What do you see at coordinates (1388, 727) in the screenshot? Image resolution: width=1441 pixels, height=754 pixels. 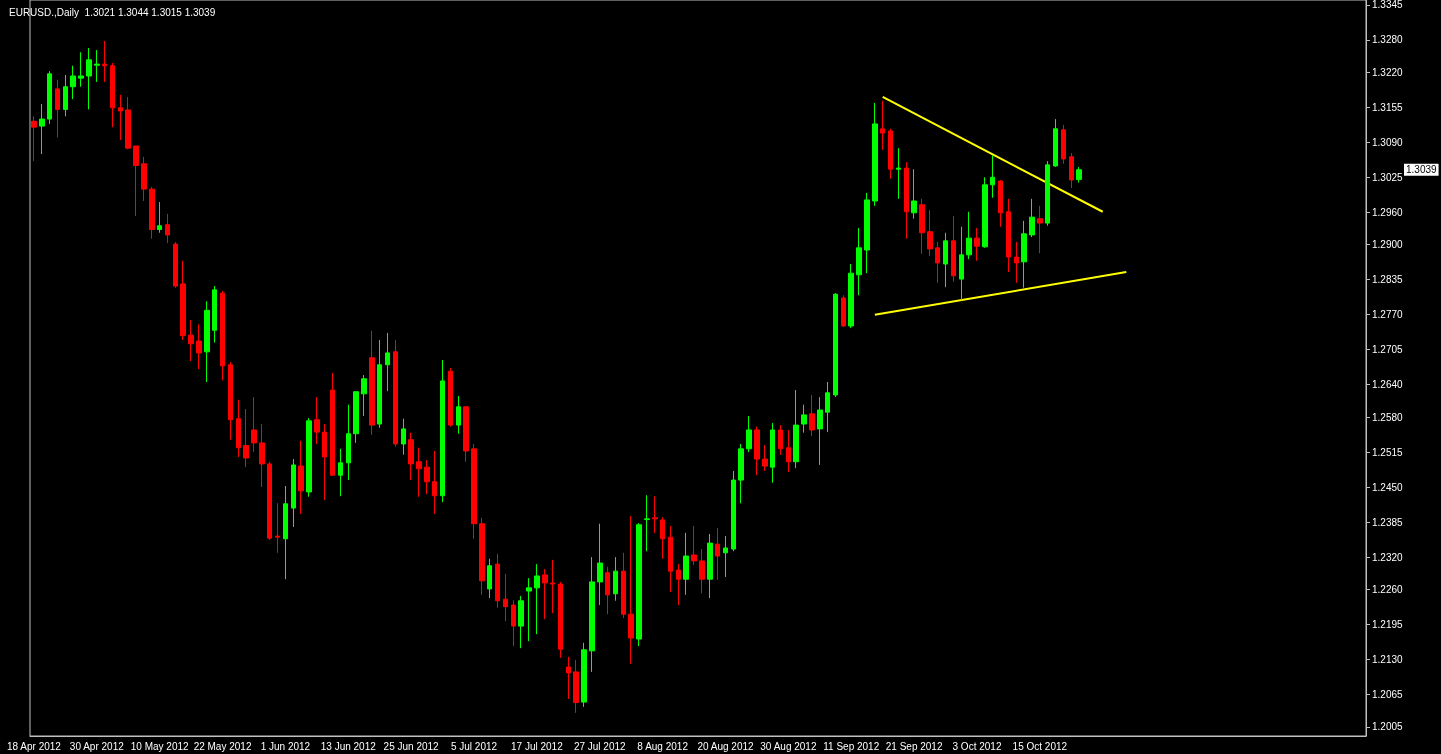 I see `y-tick-label: 1.2005` at bounding box center [1388, 727].